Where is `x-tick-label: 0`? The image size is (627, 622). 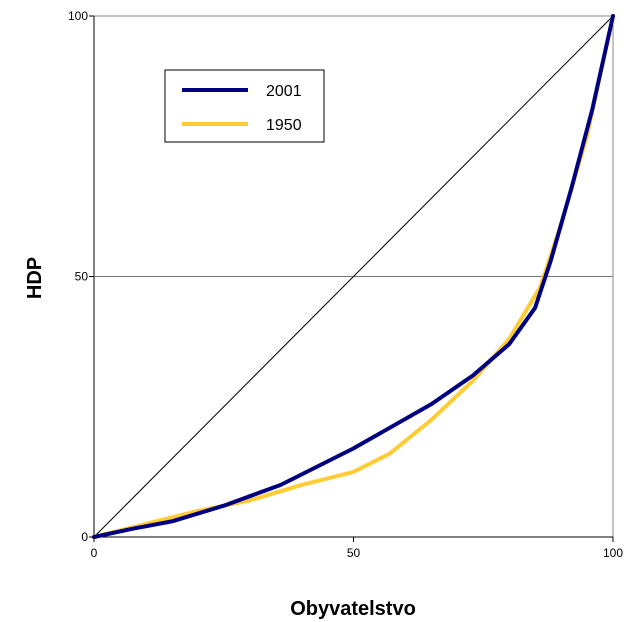
x-tick-label: 0 is located at coordinates (94, 553).